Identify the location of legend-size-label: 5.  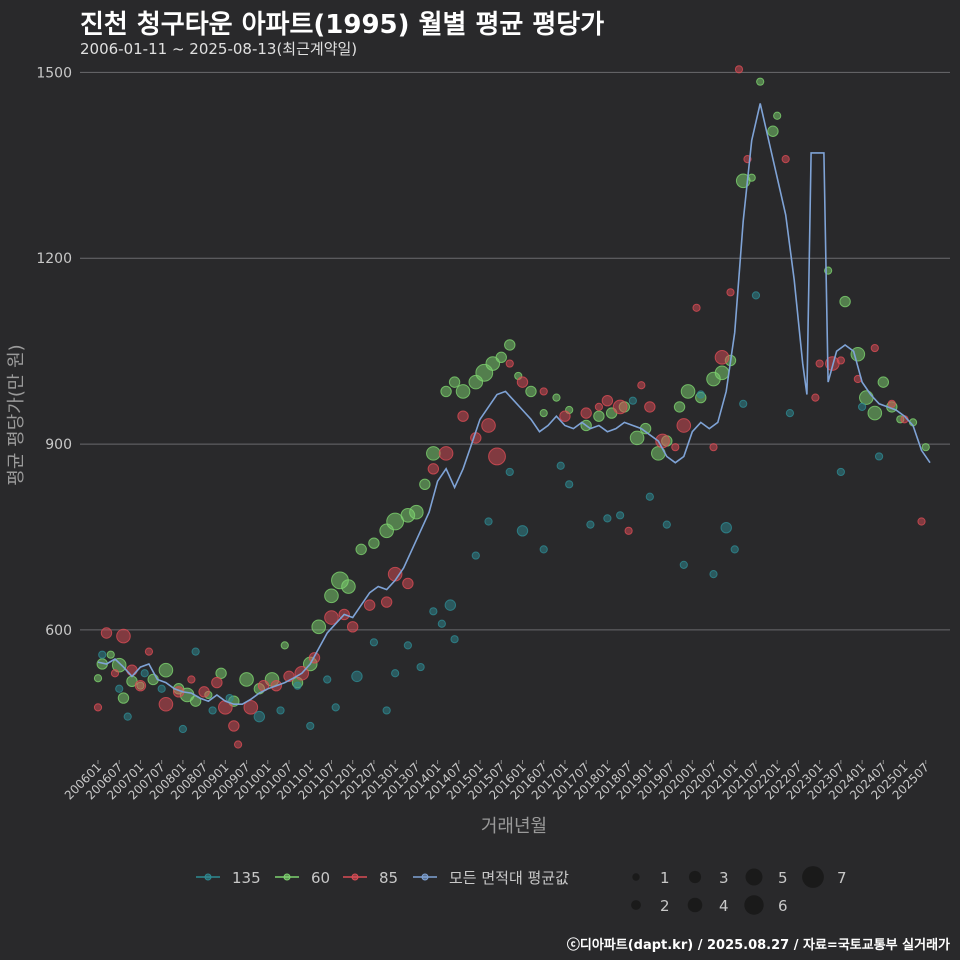
(783, 878).